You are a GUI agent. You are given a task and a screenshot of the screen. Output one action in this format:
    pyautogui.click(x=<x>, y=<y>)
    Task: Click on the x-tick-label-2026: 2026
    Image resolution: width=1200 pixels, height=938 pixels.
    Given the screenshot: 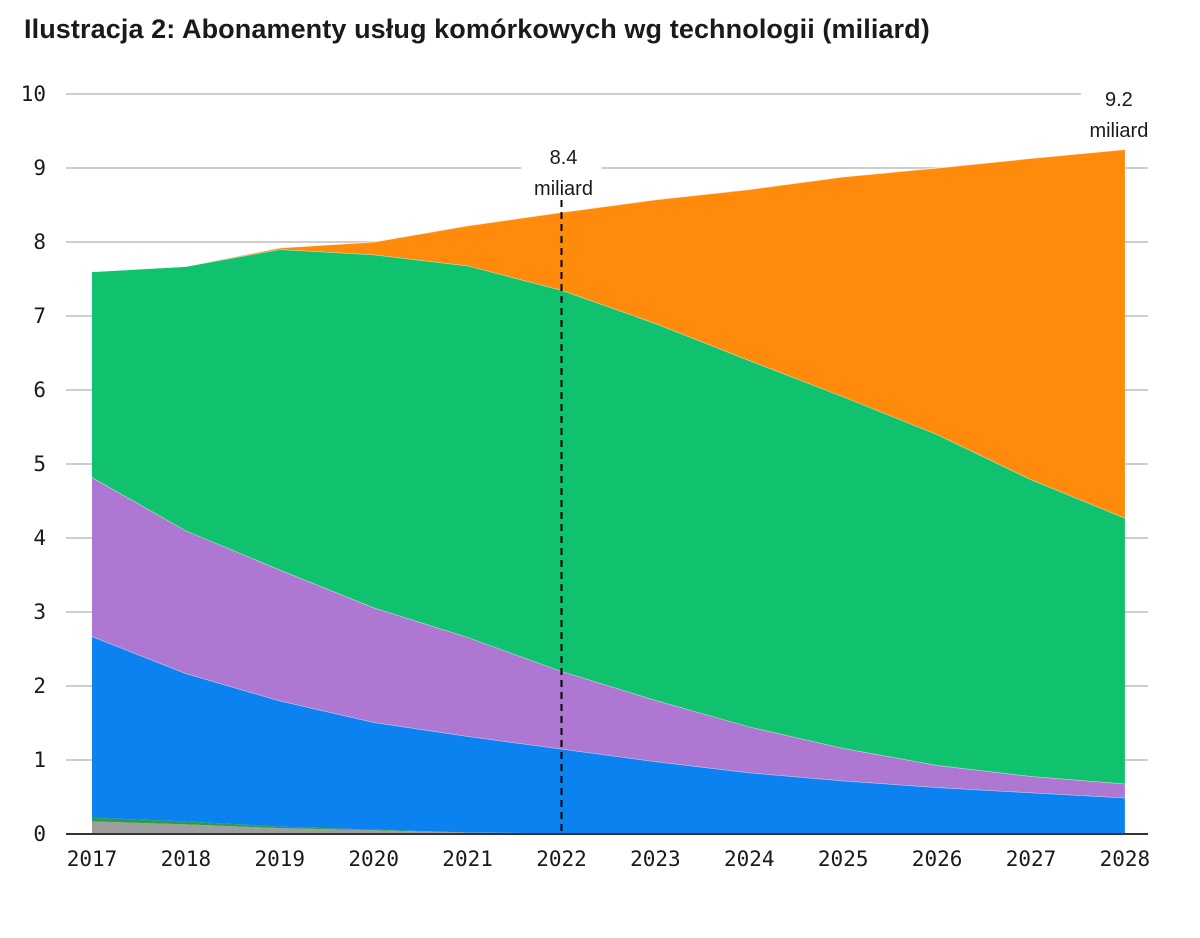 What is the action you would take?
    pyautogui.click(x=937, y=859)
    